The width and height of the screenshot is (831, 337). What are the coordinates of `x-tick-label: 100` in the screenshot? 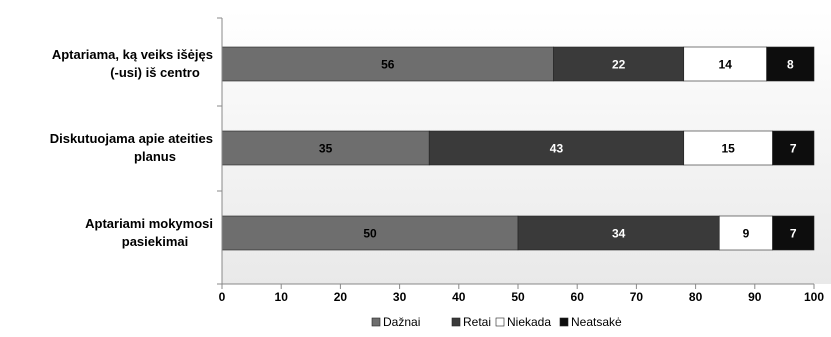 It's located at (814, 297).